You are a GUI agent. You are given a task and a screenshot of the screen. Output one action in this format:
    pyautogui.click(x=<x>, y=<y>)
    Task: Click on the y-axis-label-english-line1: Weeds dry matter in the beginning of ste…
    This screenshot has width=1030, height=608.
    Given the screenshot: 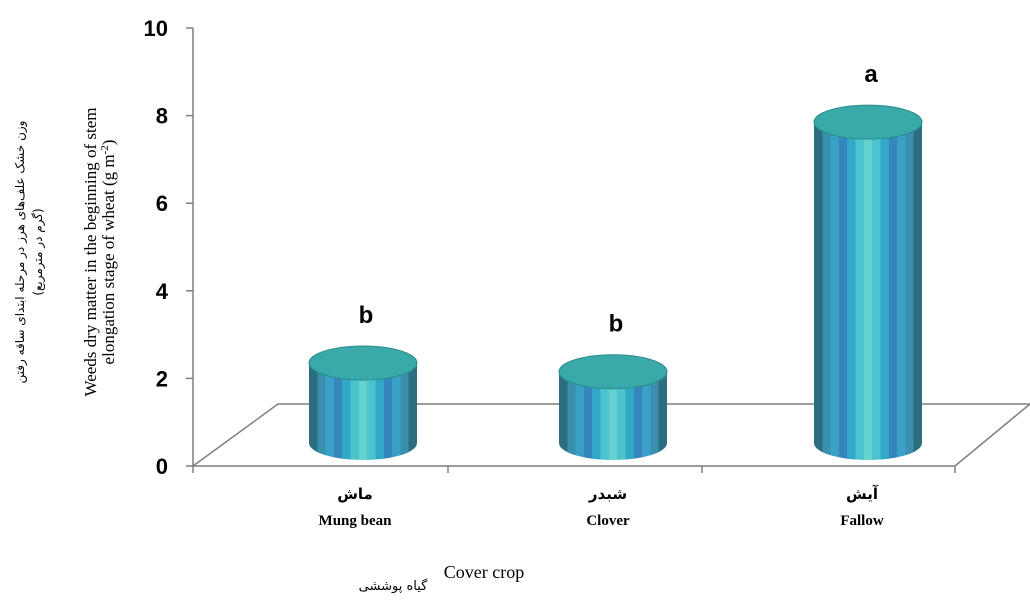 What is the action you would take?
    pyautogui.click(x=90, y=252)
    